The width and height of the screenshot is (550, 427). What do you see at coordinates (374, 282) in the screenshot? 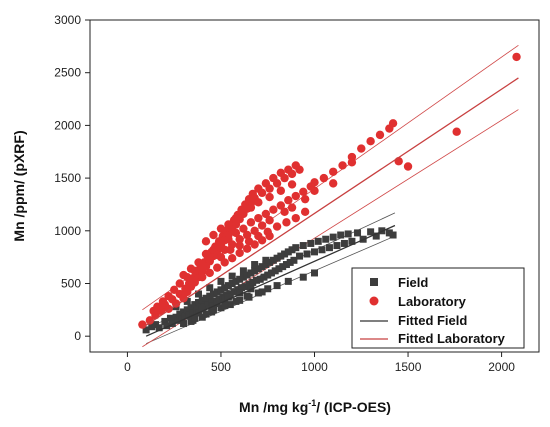
I see `legend-marker-field` at bounding box center [374, 282].